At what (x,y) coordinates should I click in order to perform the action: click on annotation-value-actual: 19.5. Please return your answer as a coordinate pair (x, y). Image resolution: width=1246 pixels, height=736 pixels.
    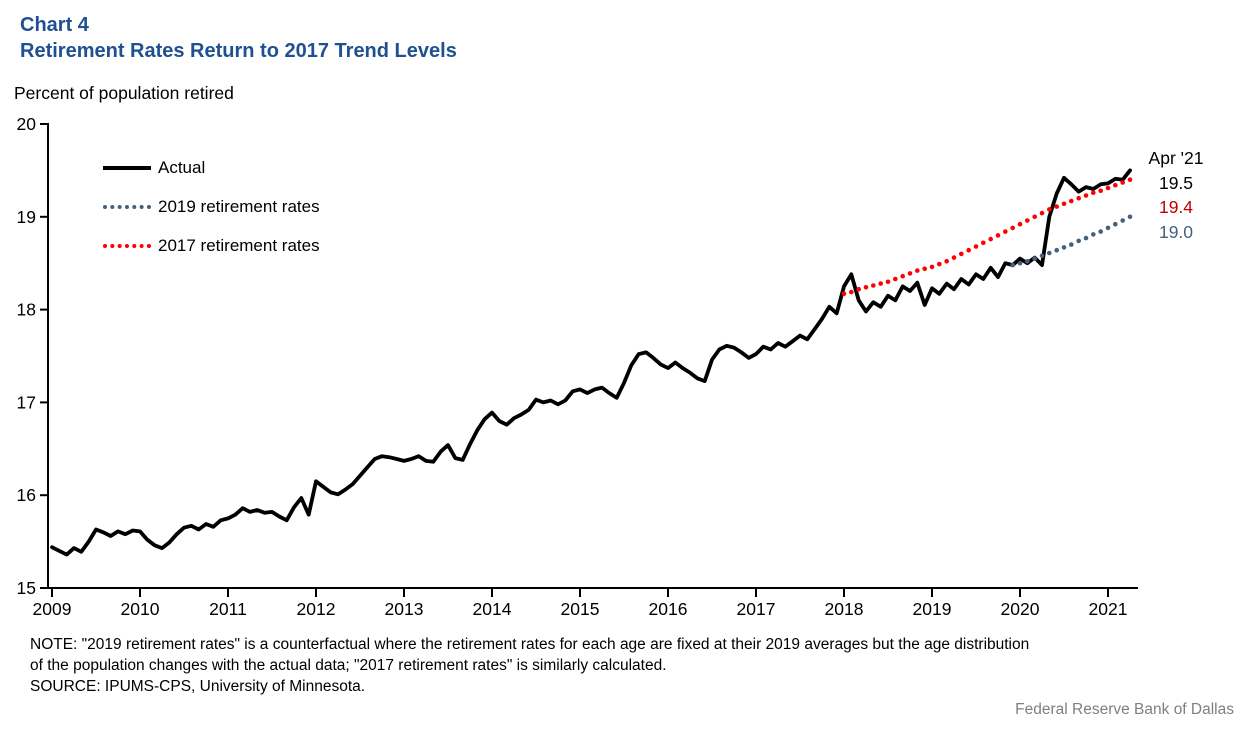
    Looking at the image, I should click on (1176, 182).